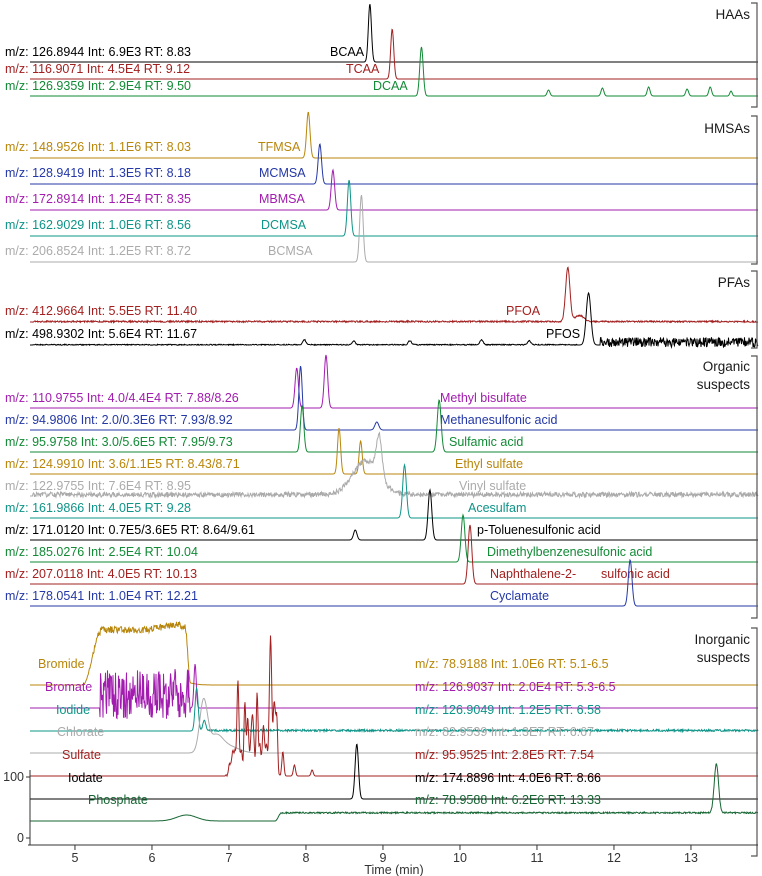  Describe the element at coordinates (290, 251) in the screenshot. I see `bcmsa-label-2: BCMSA` at that location.